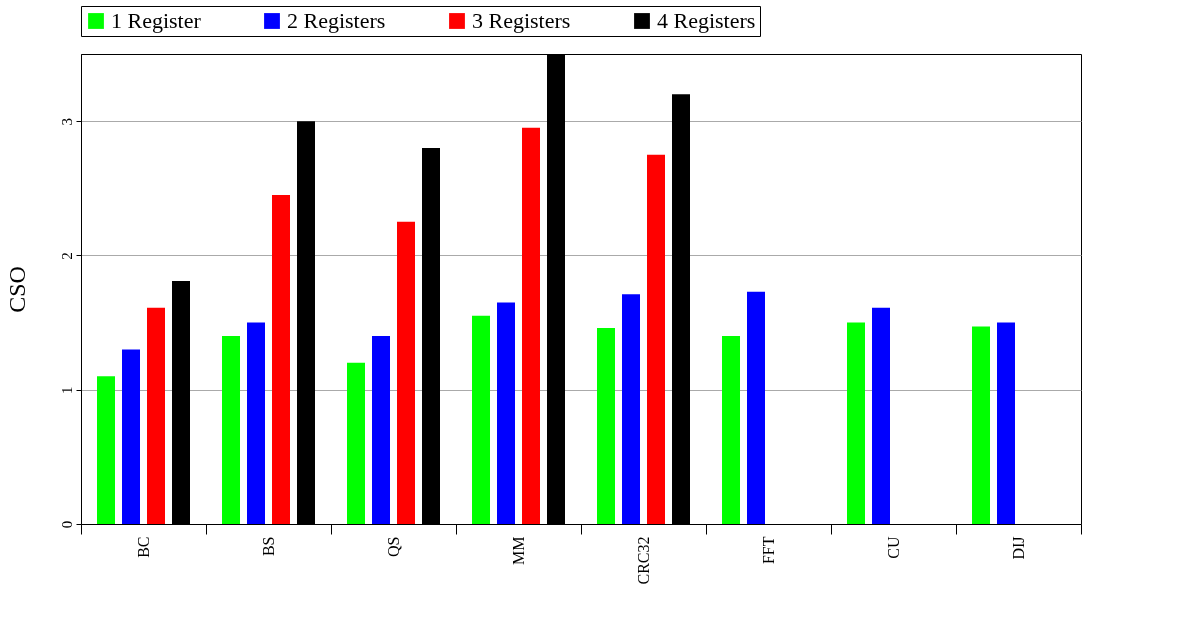 The width and height of the screenshot is (1180, 635). Describe the element at coordinates (66, 390) in the screenshot. I see `y-tick-label: 1` at that location.